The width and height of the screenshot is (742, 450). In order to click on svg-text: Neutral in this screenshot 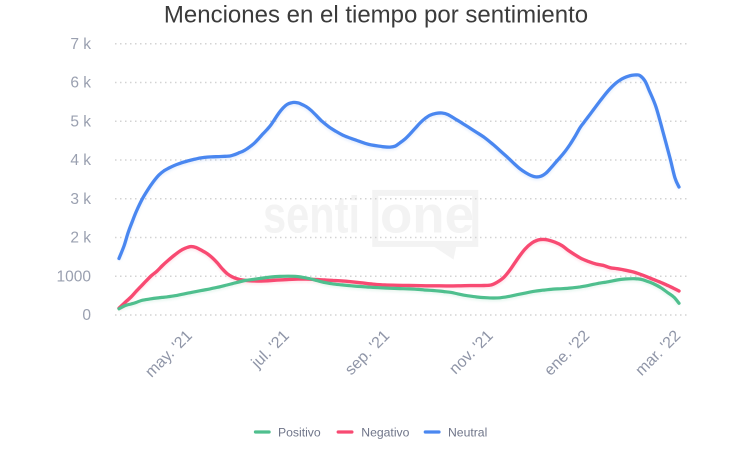, I will do `click(467, 432)`.